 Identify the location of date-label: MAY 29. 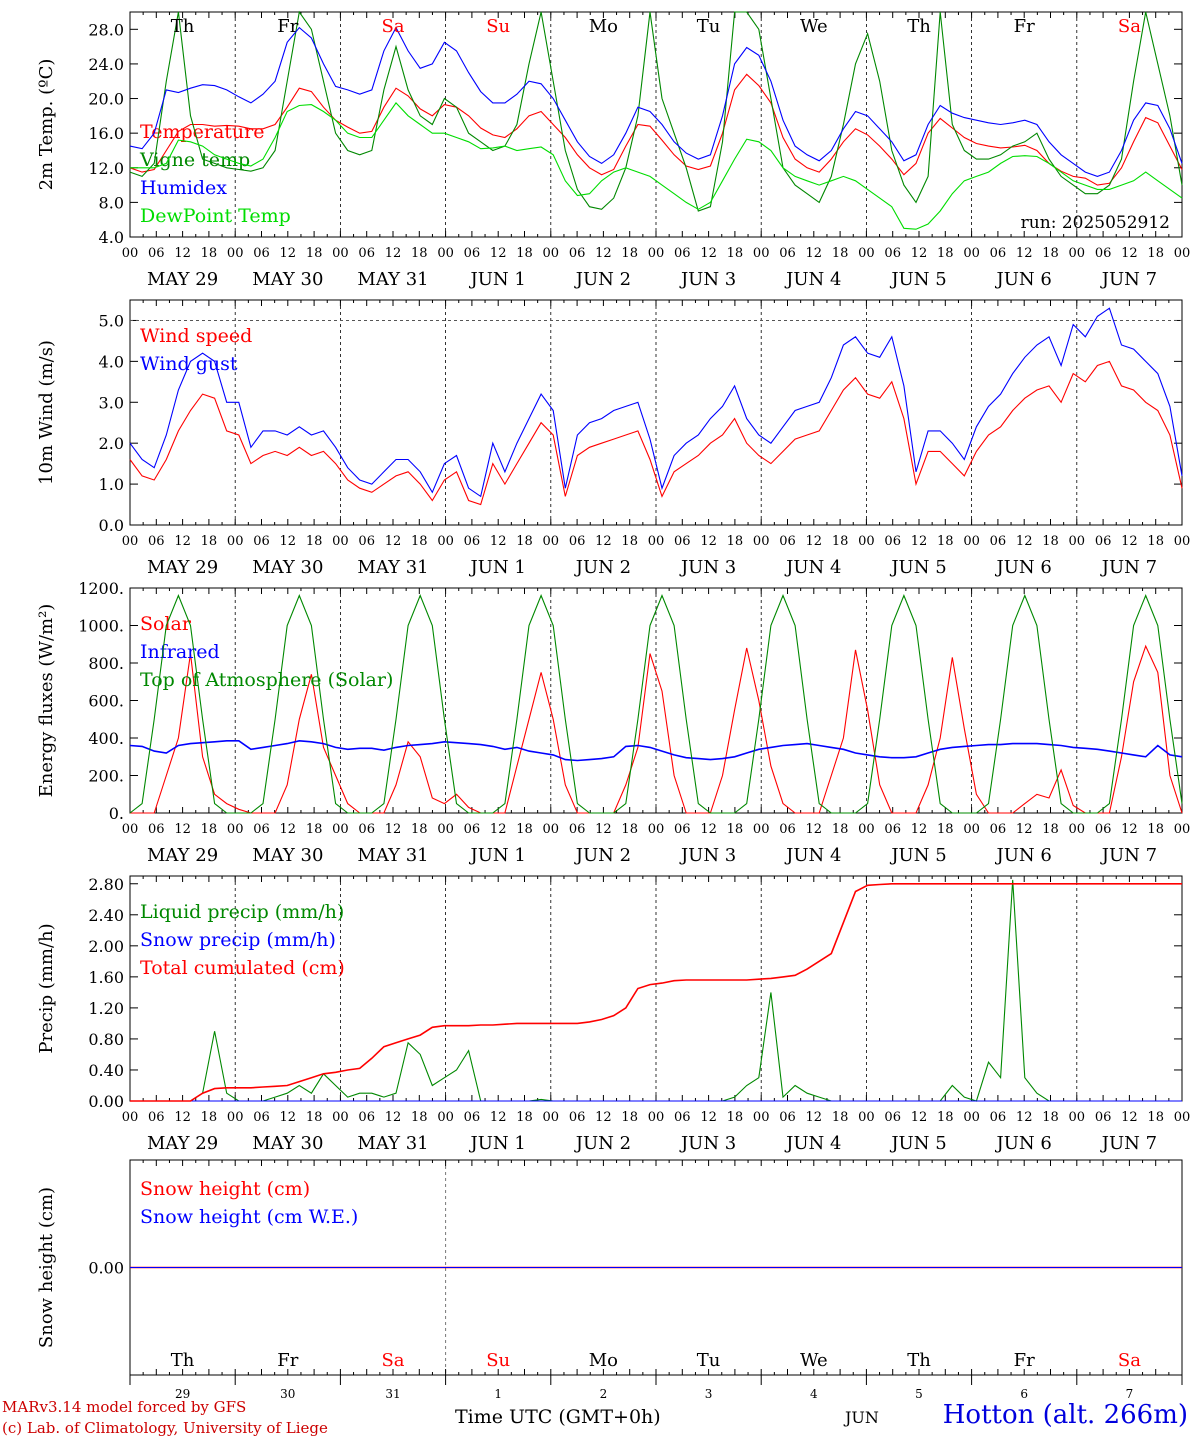
(182, 855).